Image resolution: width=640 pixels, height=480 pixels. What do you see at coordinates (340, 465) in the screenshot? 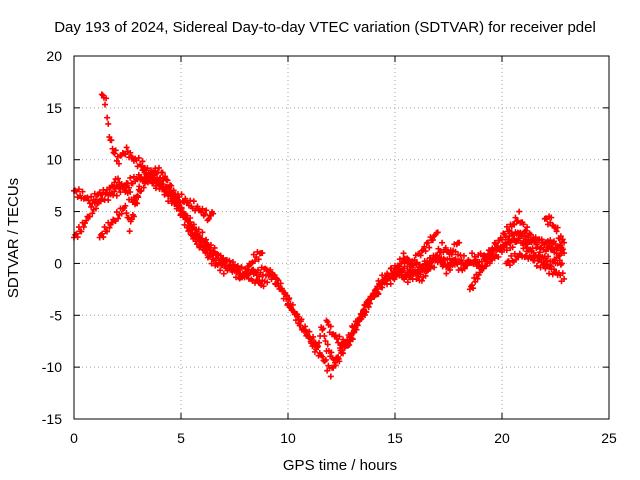
I see `x-axis-title: GPS time / hours` at bounding box center [340, 465].